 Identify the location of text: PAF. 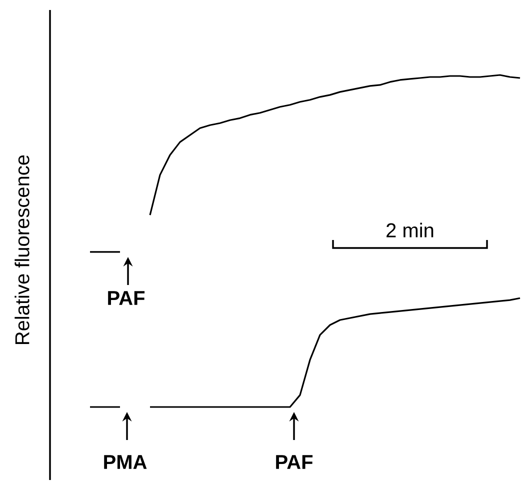
(294, 462).